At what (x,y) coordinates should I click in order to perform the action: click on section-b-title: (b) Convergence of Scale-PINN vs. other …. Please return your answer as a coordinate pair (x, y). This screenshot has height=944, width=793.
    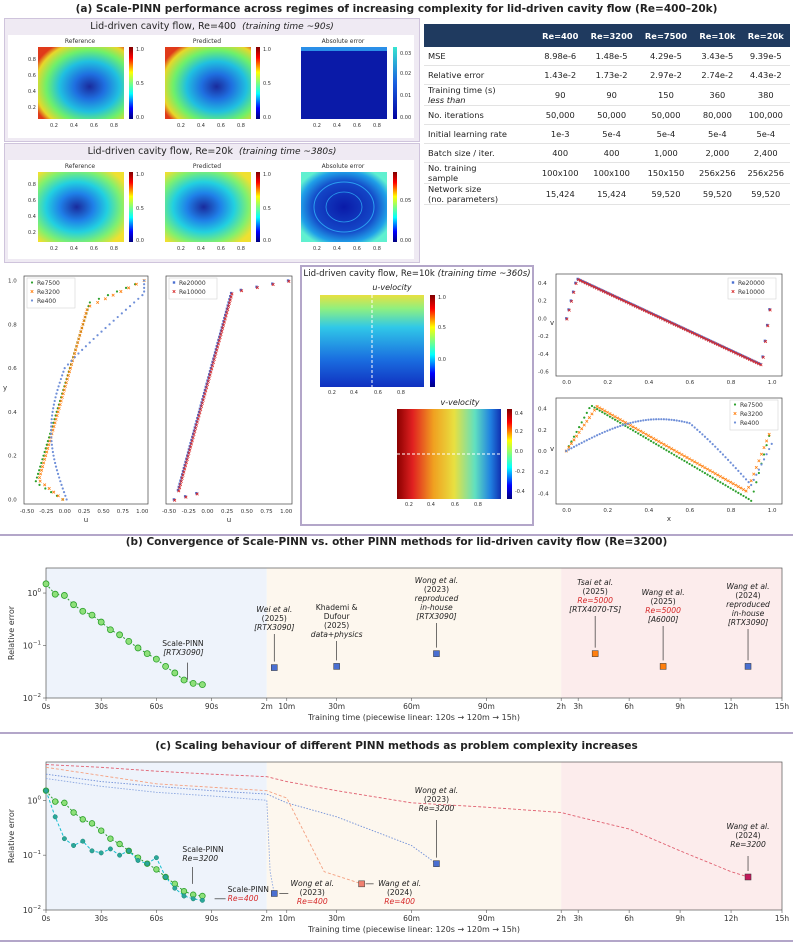
    Looking at the image, I should click on (396, 542).